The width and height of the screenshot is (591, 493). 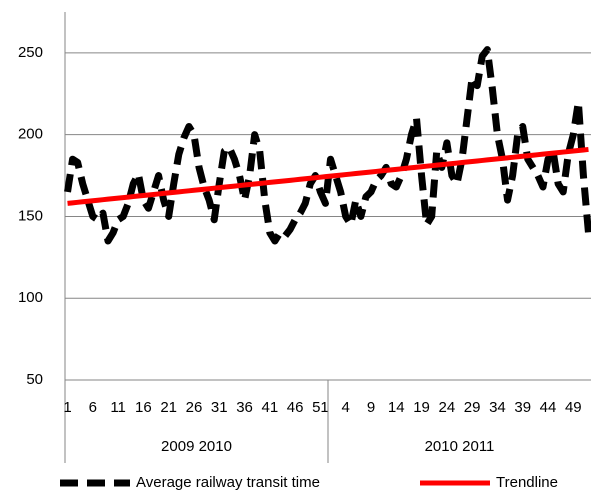 I want to click on x-tick-label: 6, so click(x=93, y=407).